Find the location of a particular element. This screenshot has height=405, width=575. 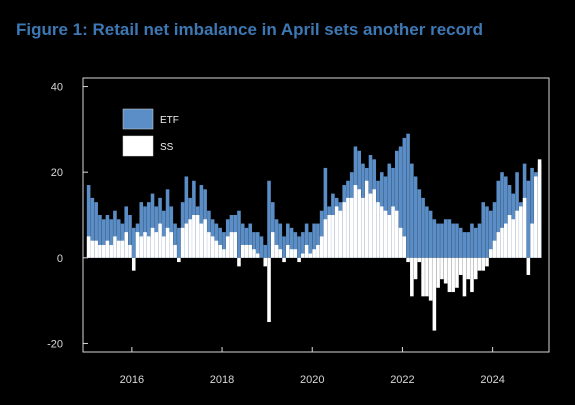

legend-etf-swatch is located at coordinates (138, 119).